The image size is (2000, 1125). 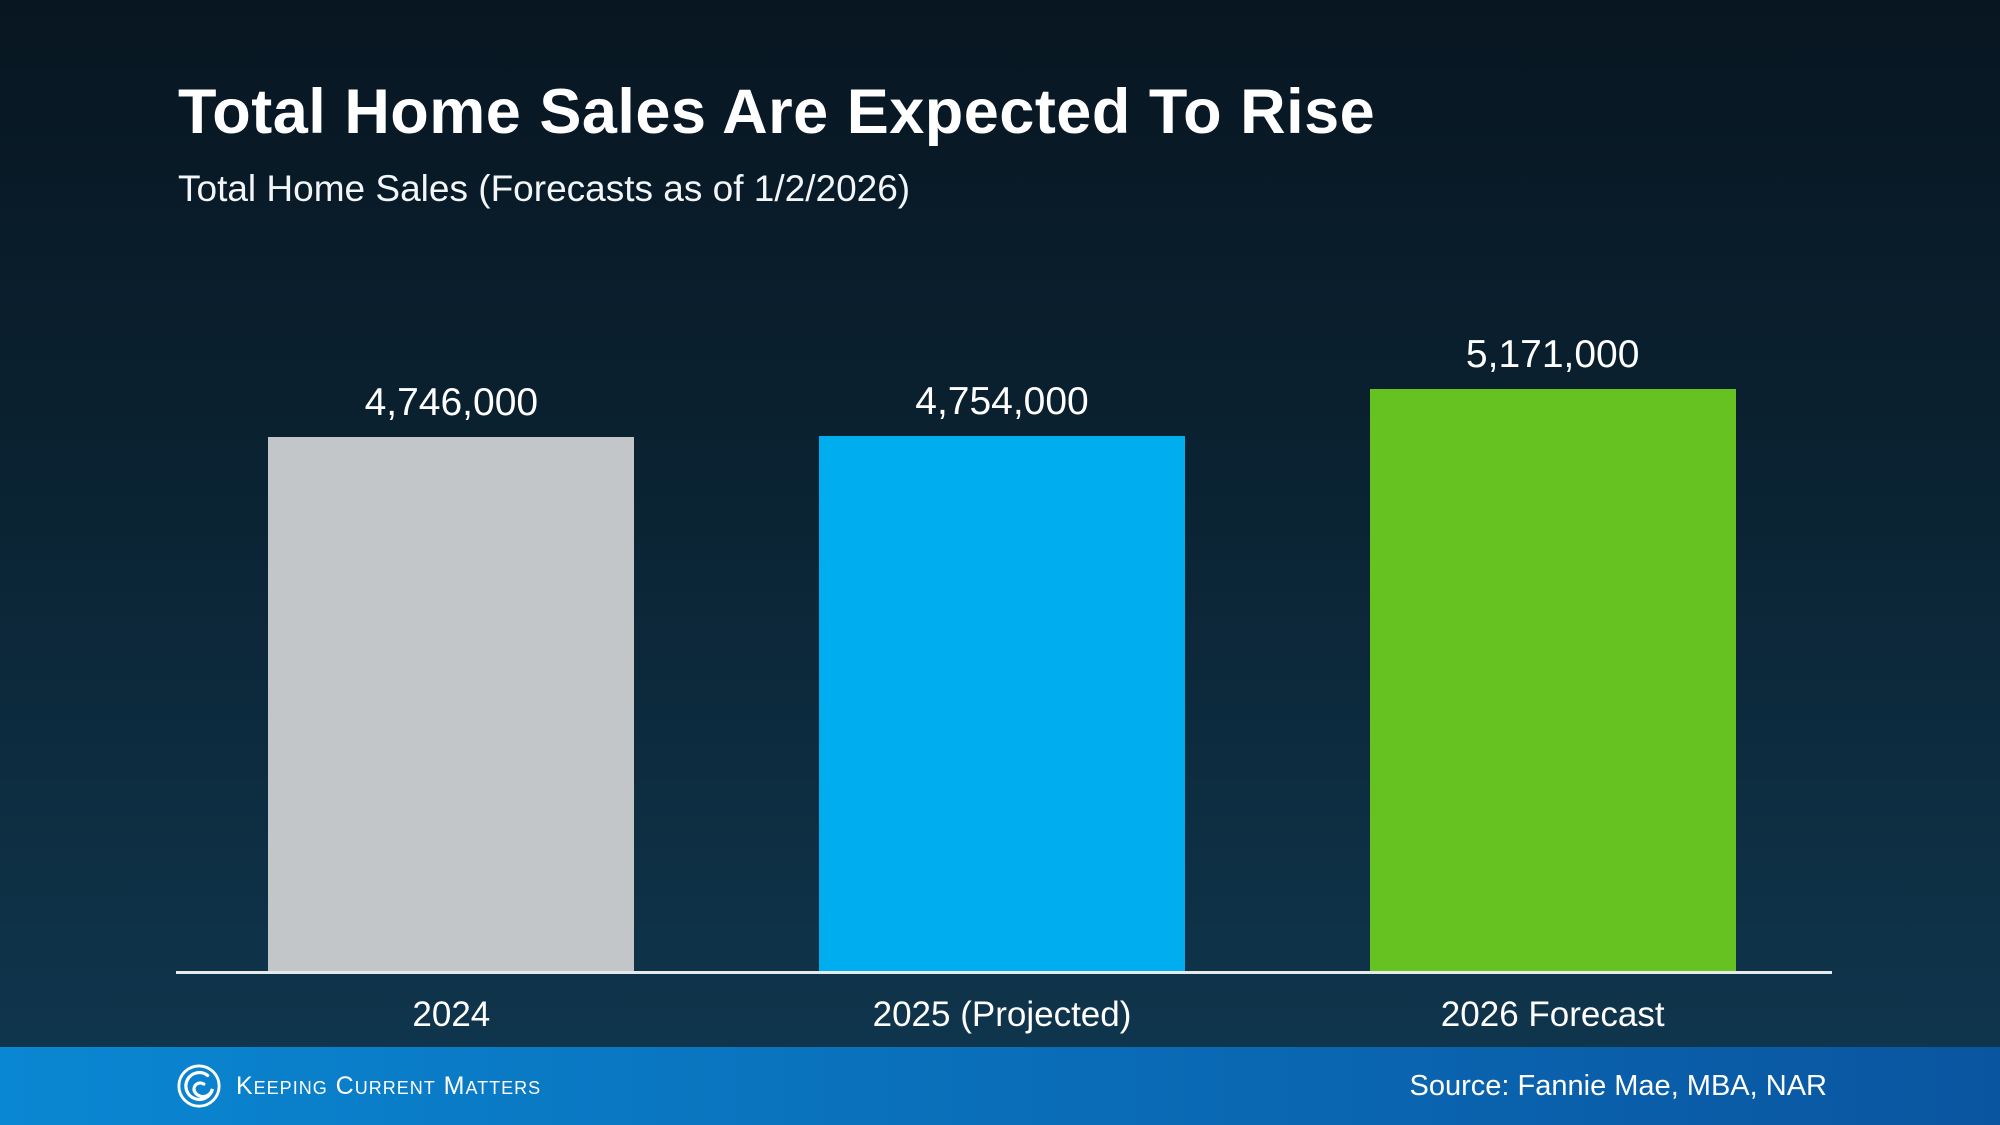 What do you see at coordinates (1002, 401) in the screenshot?
I see `bar-value-label: 4,754,000` at bounding box center [1002, 401].